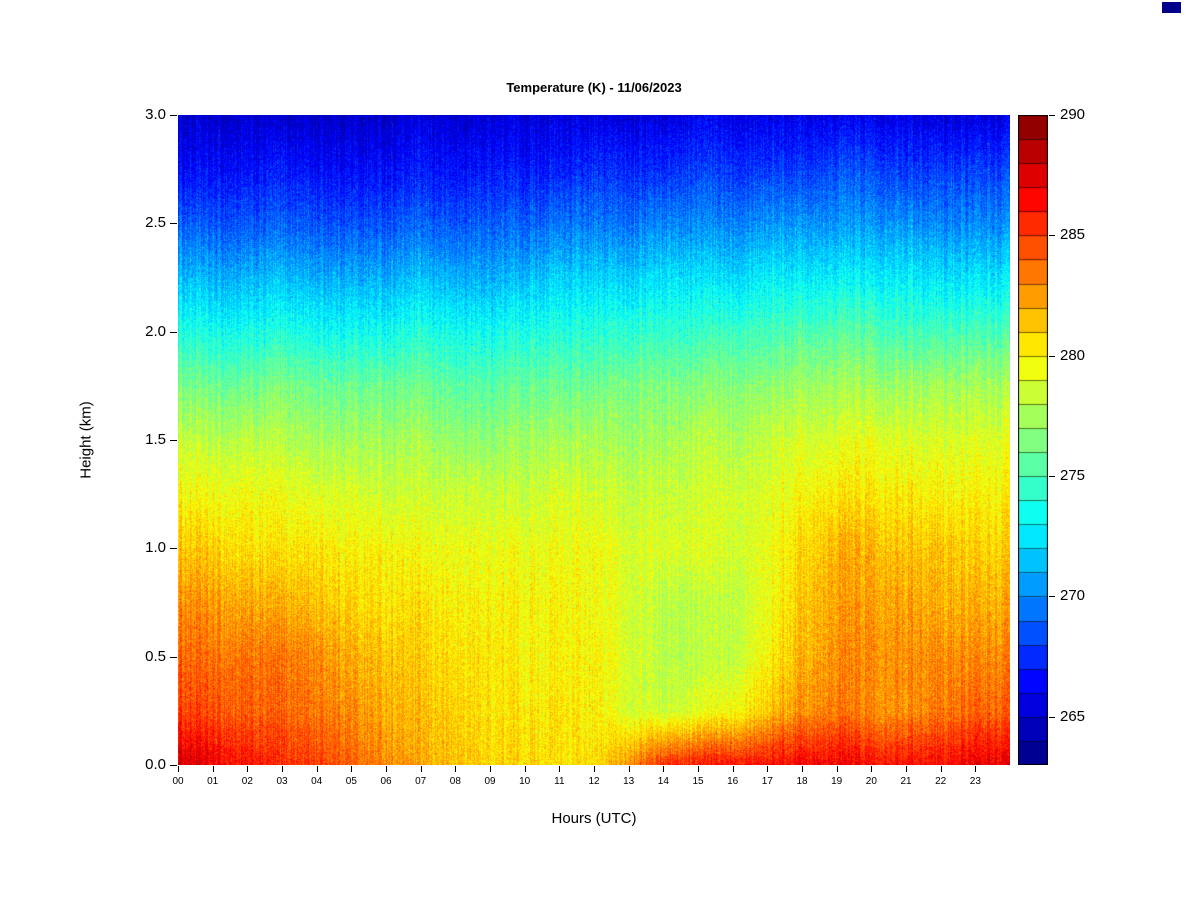  Describe the element at coordinates (698, 781) in the screenshot. I see `x-tick-label: 15` at that location.